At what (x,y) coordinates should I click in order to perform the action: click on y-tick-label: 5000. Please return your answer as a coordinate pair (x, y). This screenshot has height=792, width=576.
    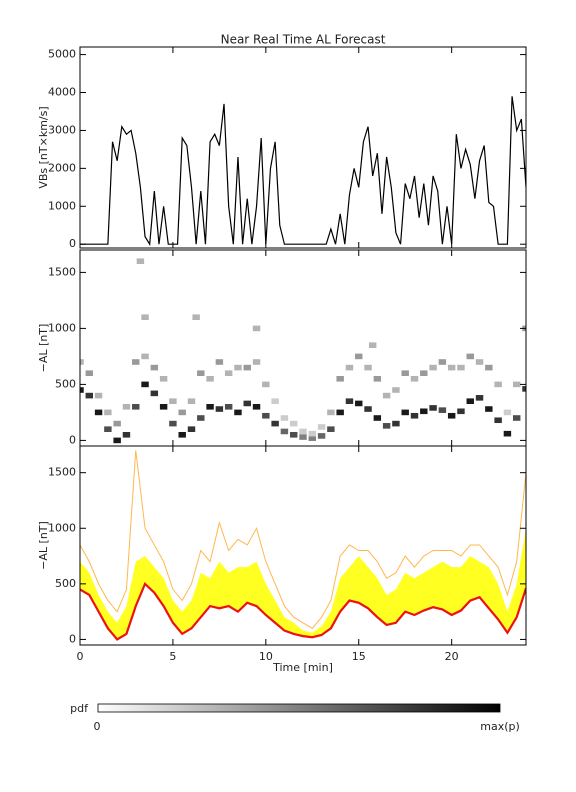
    Looking at the image, I should click on (62, 54).